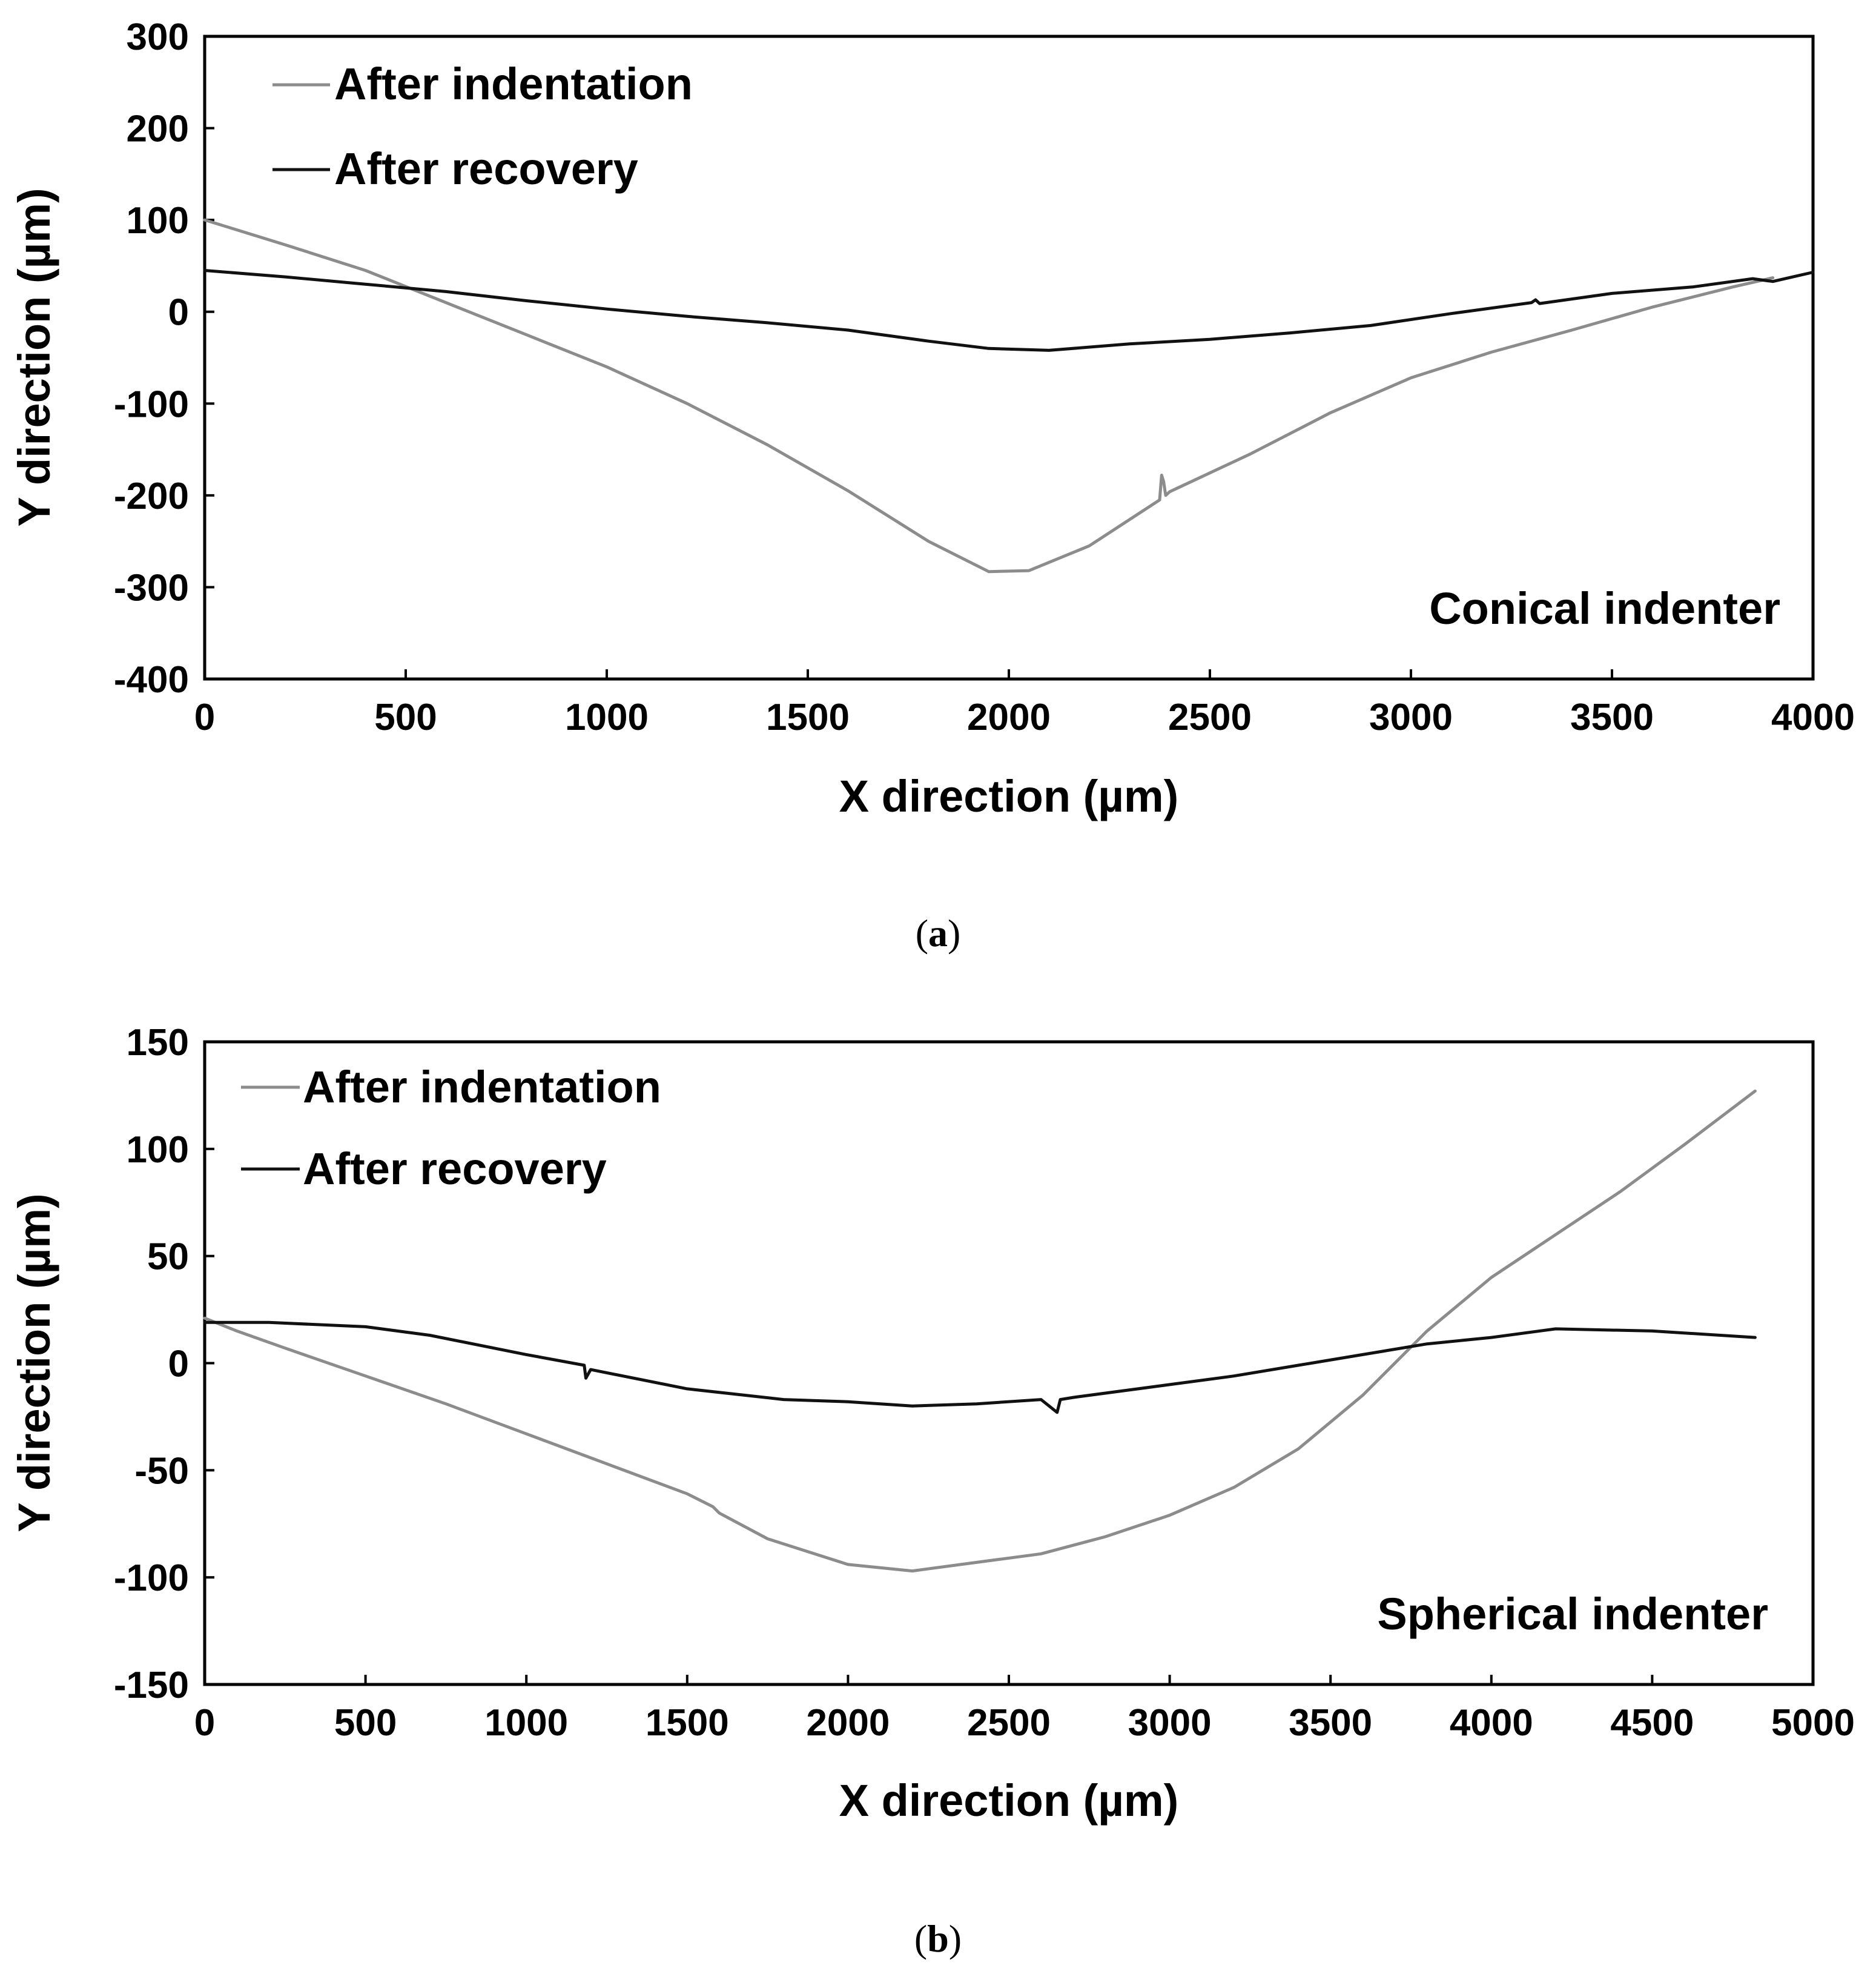 The width and height of the screenshot is (1876, 1974). What do you see at coordinates (1612, 717) in the screenshot?
I see `panel-a-x-tick-7: 3500` at bounding box center [1612, 717].